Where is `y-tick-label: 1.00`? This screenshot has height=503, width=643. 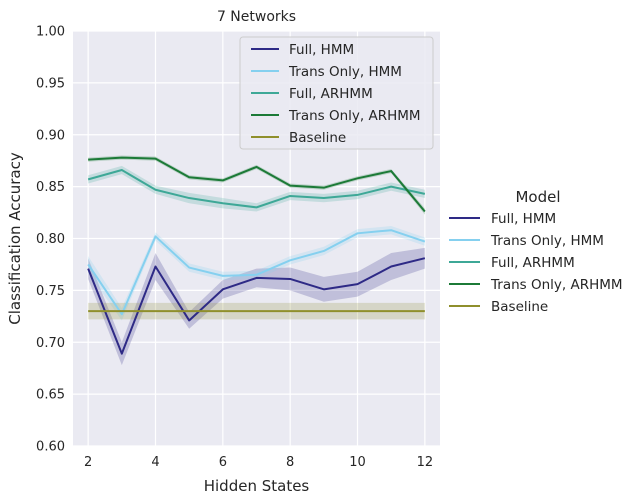 y-tick-label: 1.00 is located at coordinates (50, 32).